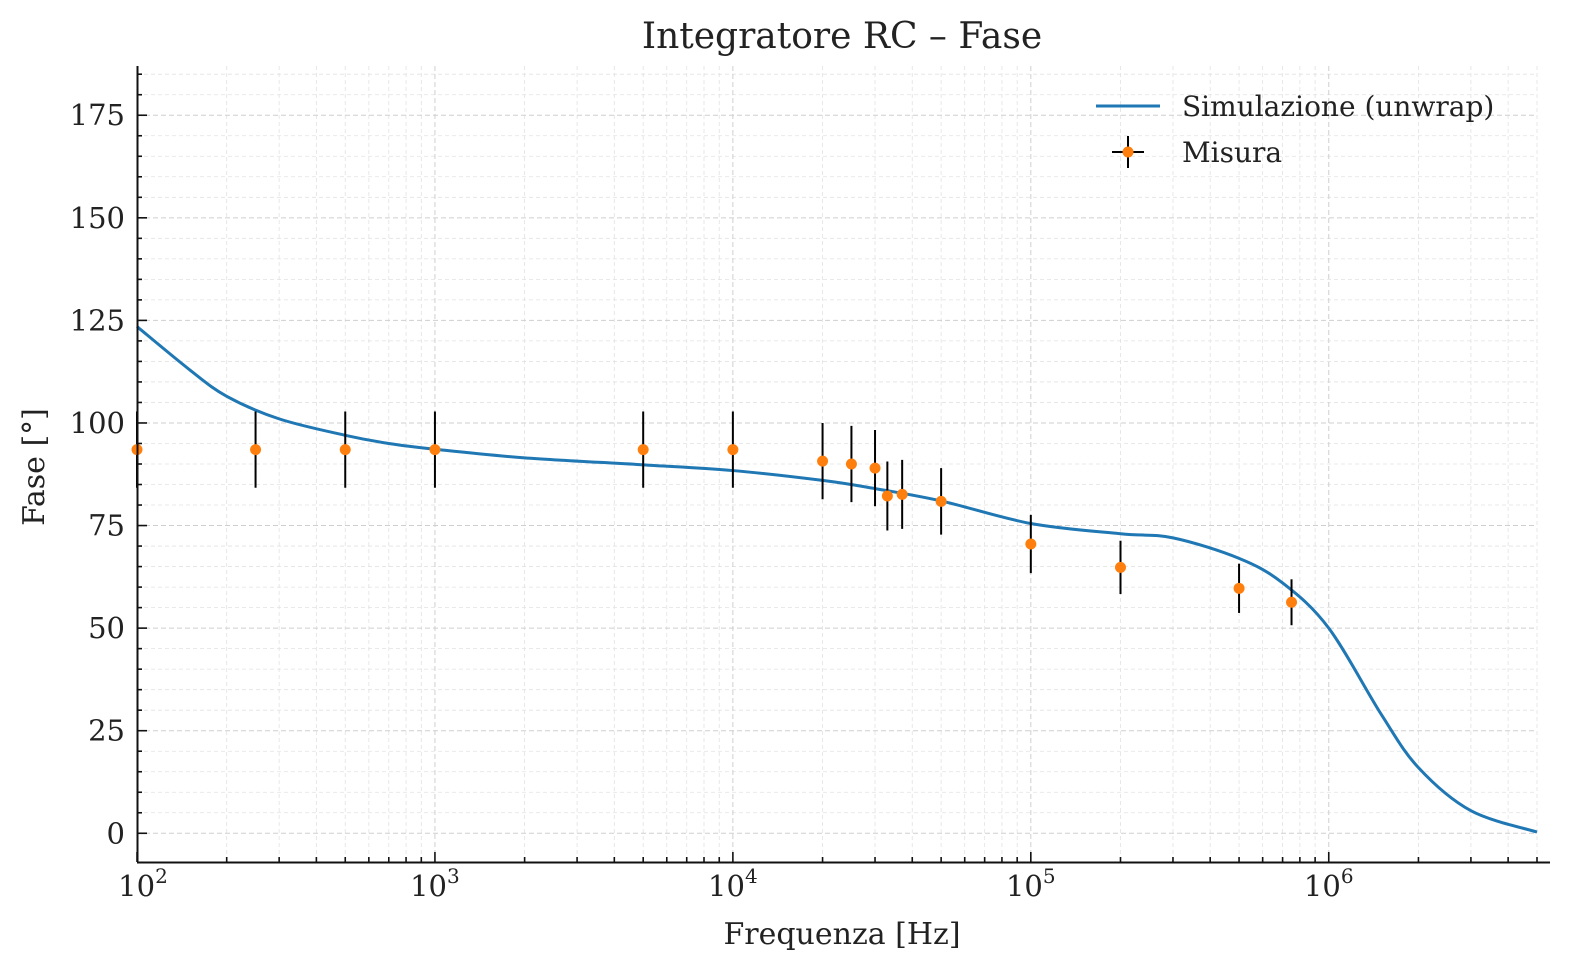  Describe the element at coordinates (116, 833) in the screenshot. I see `y-tick-label: 0` at that location.